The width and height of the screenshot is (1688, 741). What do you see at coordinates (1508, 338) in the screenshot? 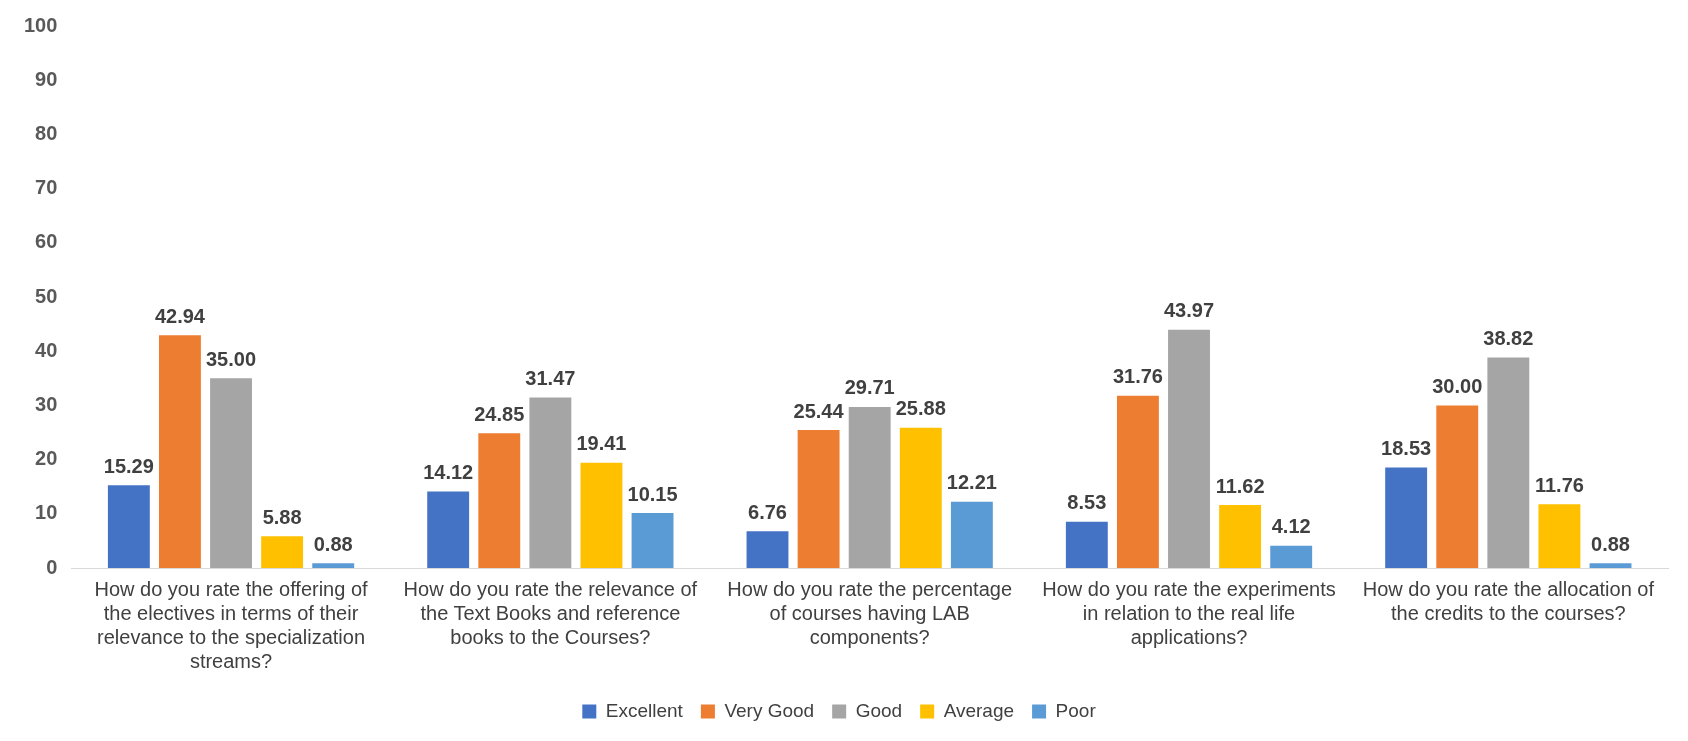
I see `data-label: 38.82` at bounding box center [1508, 338].